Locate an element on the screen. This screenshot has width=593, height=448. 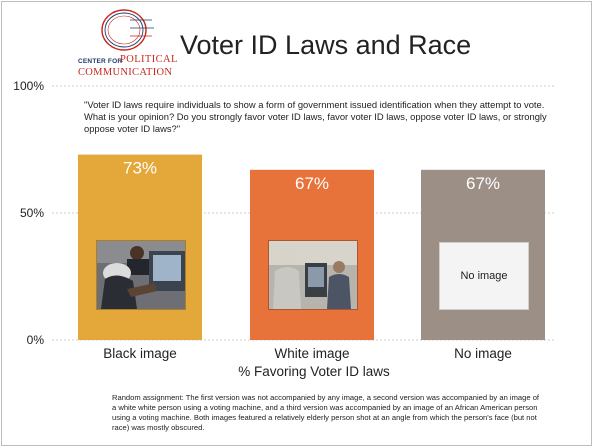
logo-political: POLITICAL is located at coordinates (149, 59).